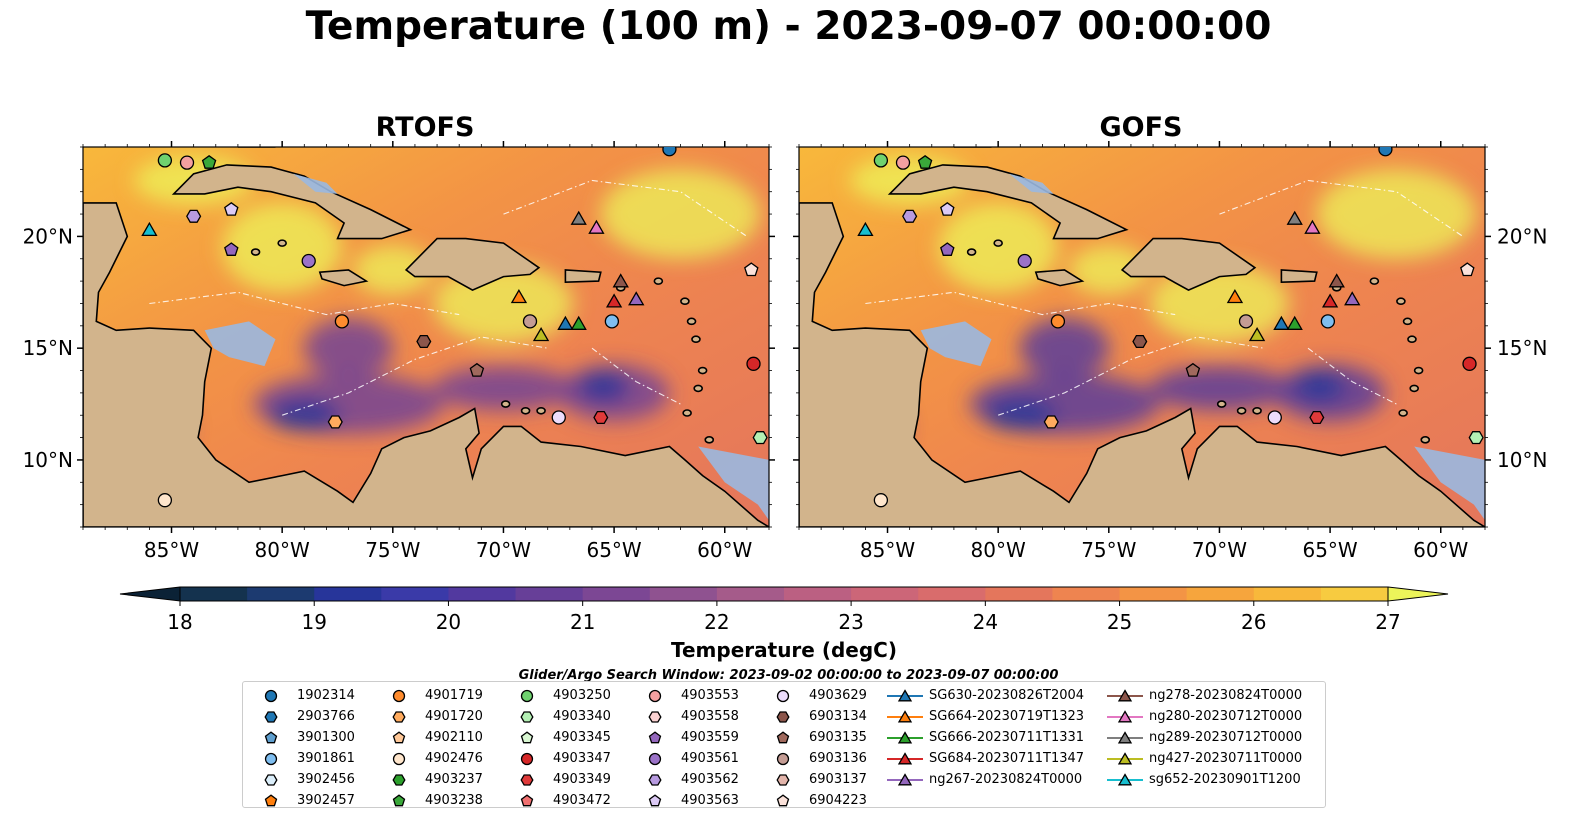 This screenshot has height=827, width=1577. What do you see at coordinates (454, 800) in the screenshot?
I see `legend-label: 4903238` at bounding box center [454, 800].